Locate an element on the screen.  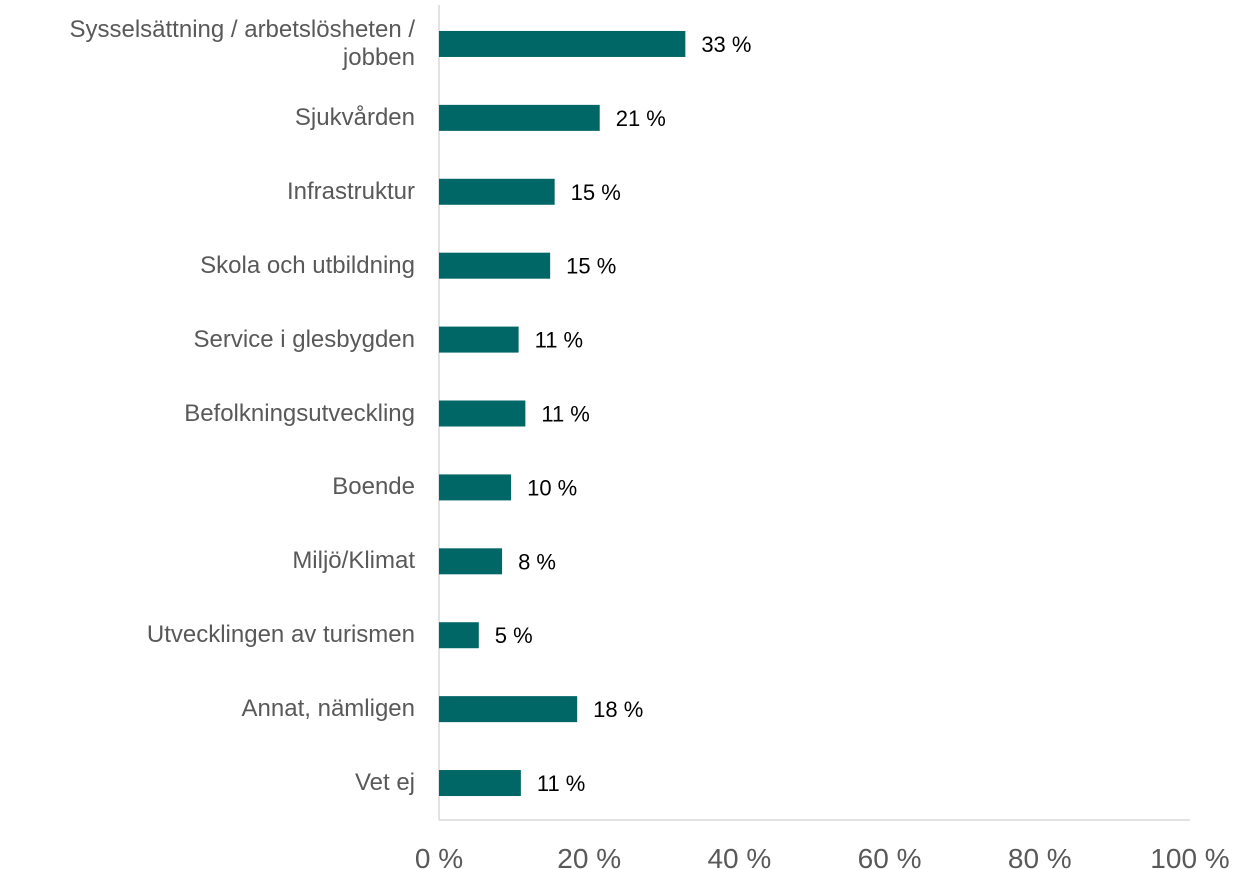
y-tick-label: Service i glesbygden is located at coordinates (304, 339).